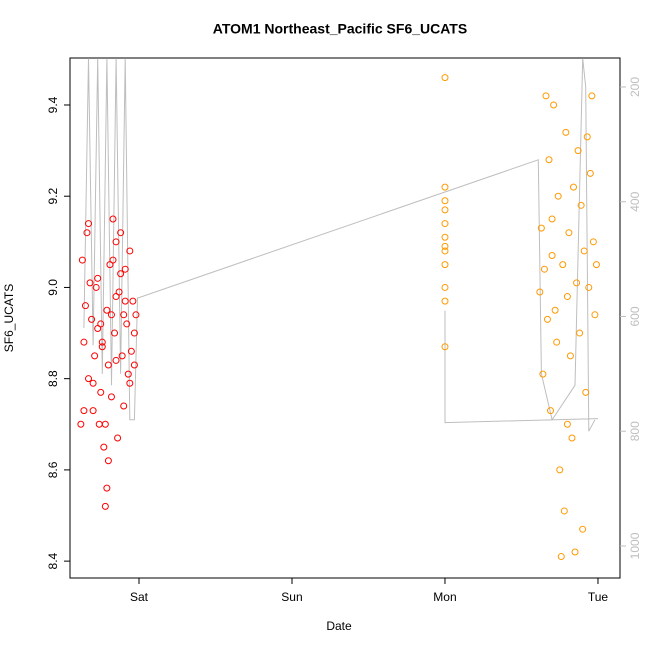 This screenshot has width=650, height=650. I want to click on x-tick-label: Sat, so click(139, 597).